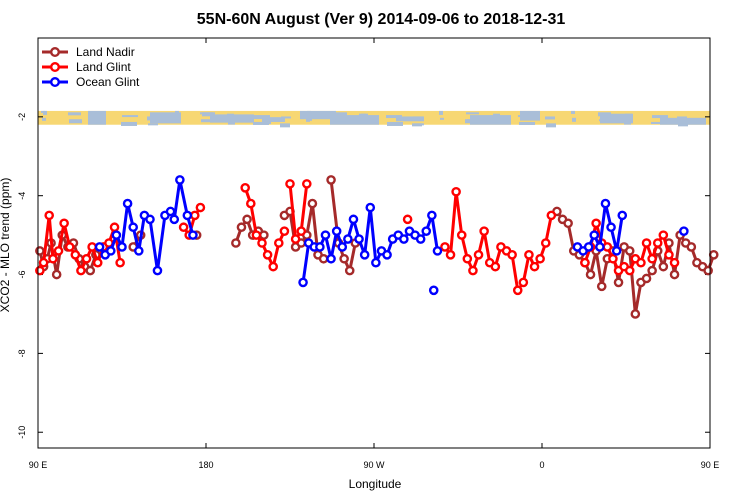 Image resolution: width=750 pixels, height=500 pixels. What do you see at coordinates (22, 275) in the screenshot?
I see `y-tick-label: -6` at bounding box center [22, 275].